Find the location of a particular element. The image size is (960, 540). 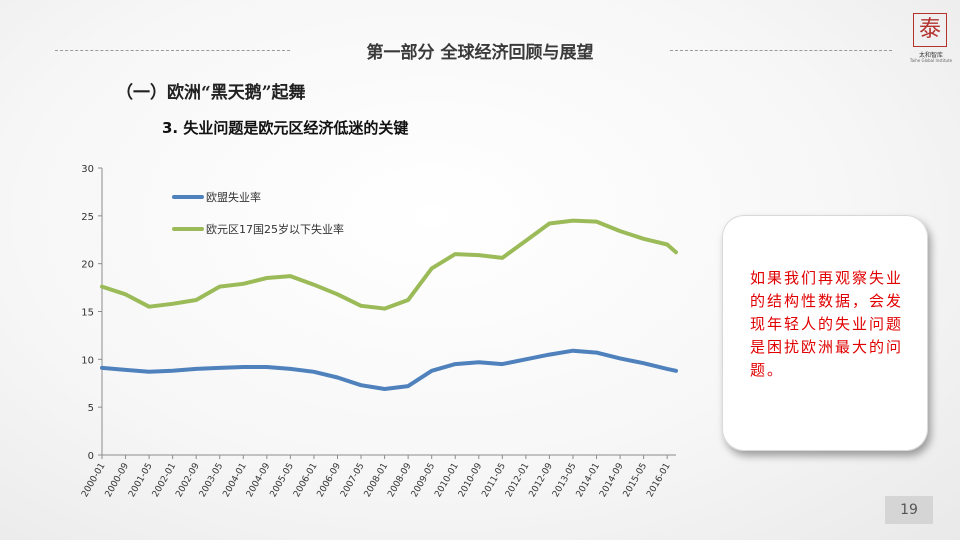

page-number: 19 is located at coordinates (909, 510).